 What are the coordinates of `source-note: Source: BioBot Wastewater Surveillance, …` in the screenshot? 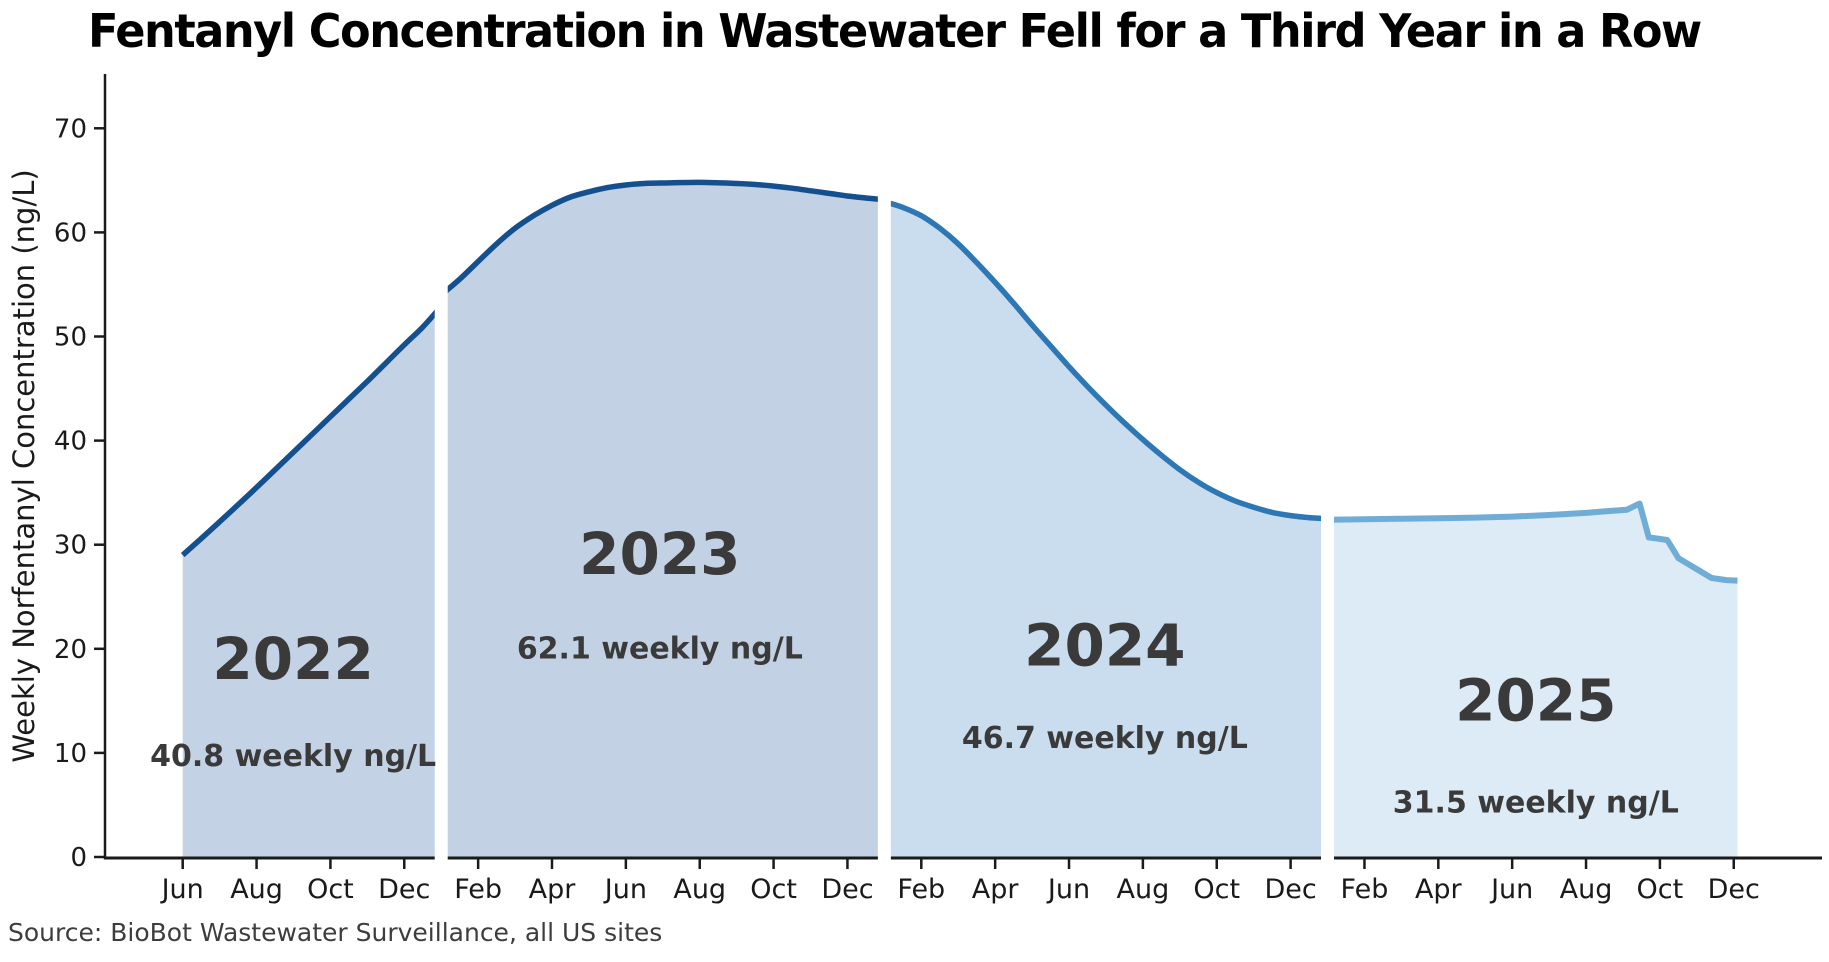 It's located at (335, 932).